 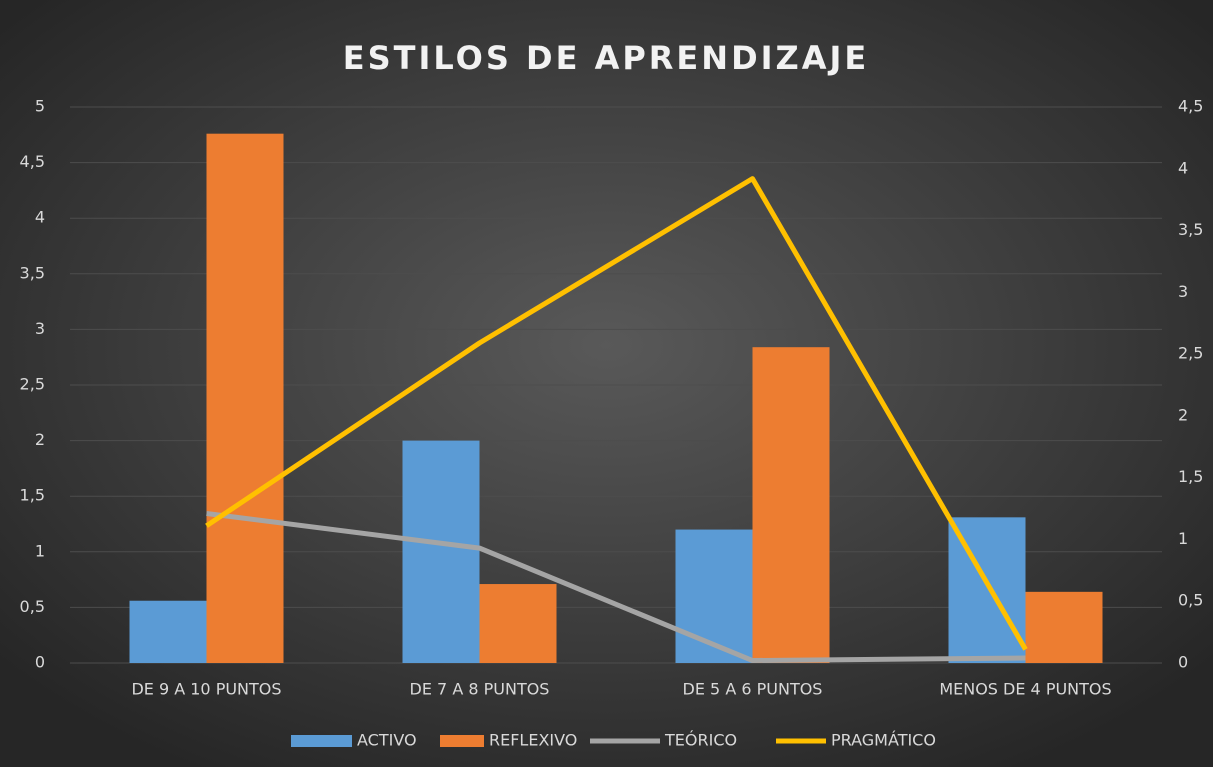 What do you see at coordinates (616, 587) in the screenshot?
I see `line-series` at bounding box center [616, 587].